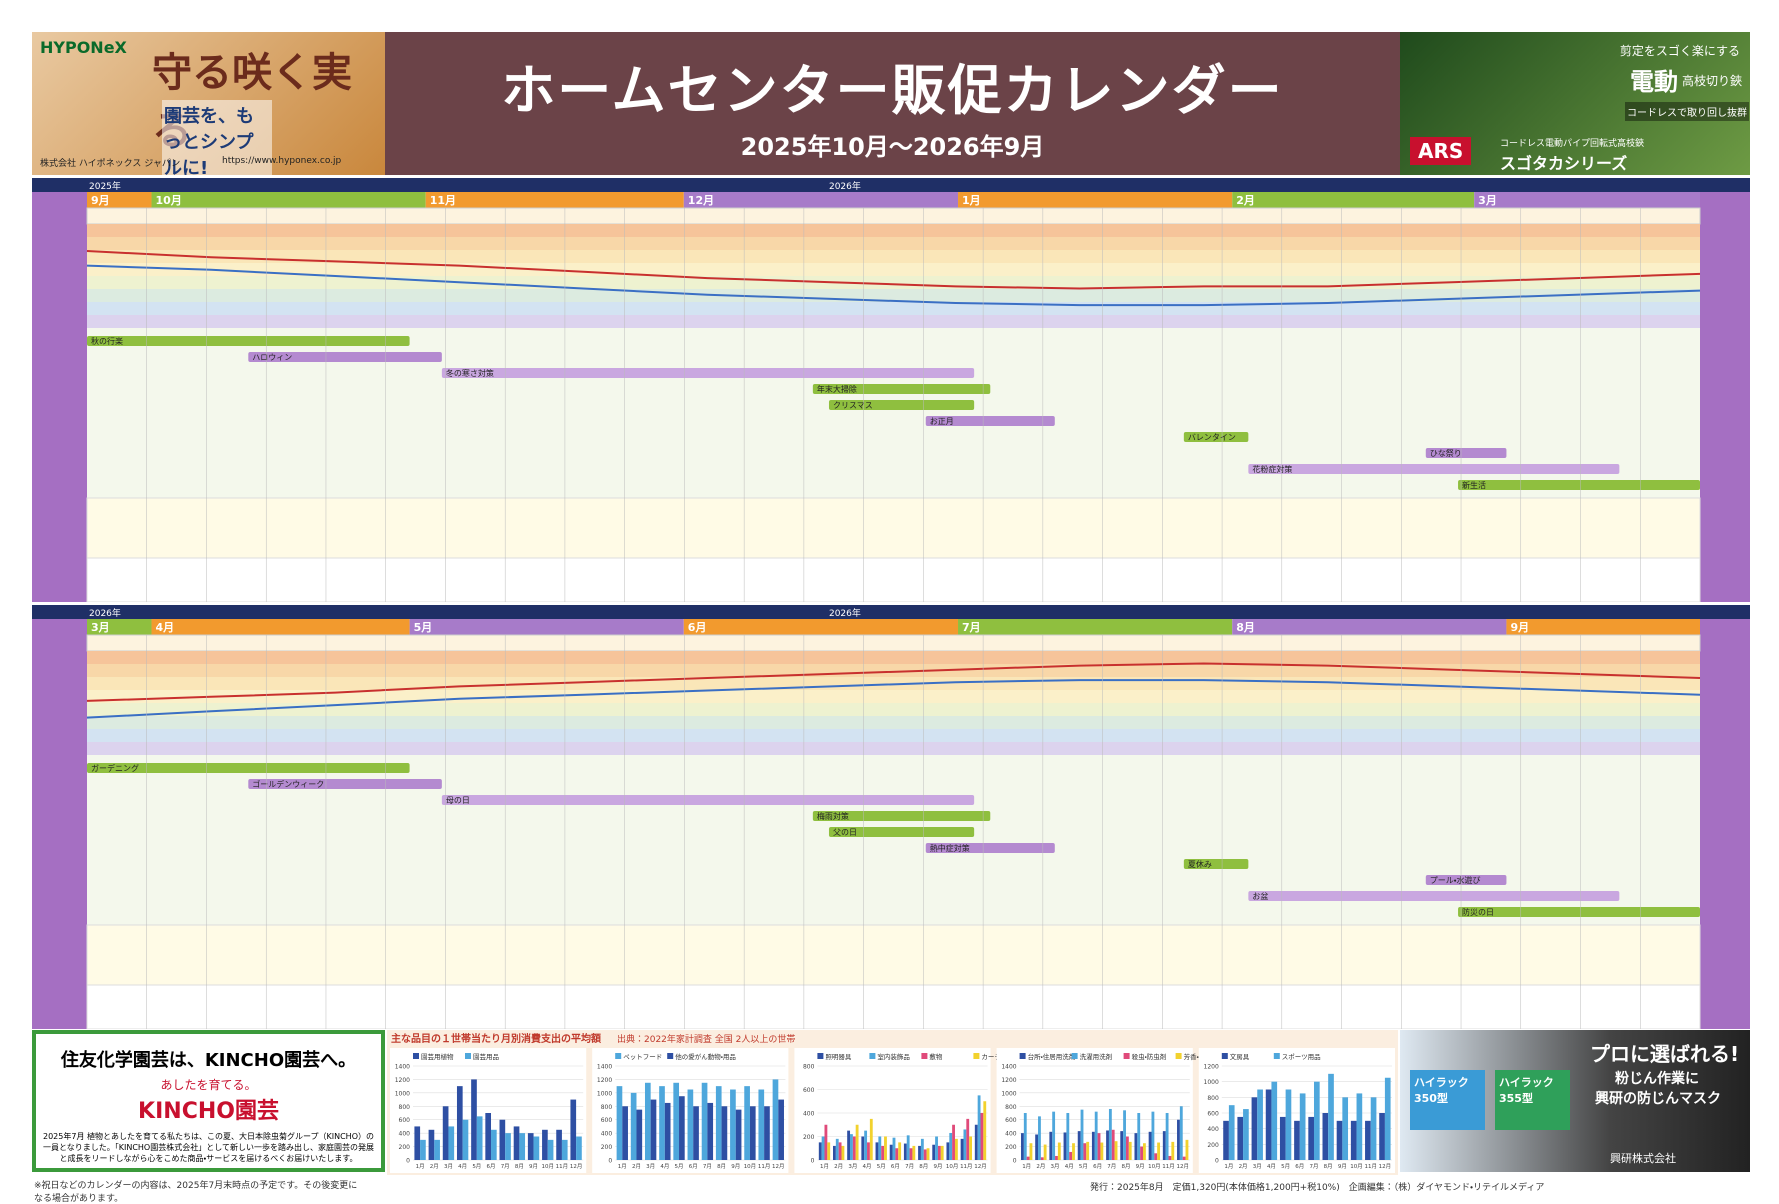  What do you see at coordinates (1212, 437) in the screenshot?
I see `event-label: バレンタイン` at bounding box center [1212, 437].